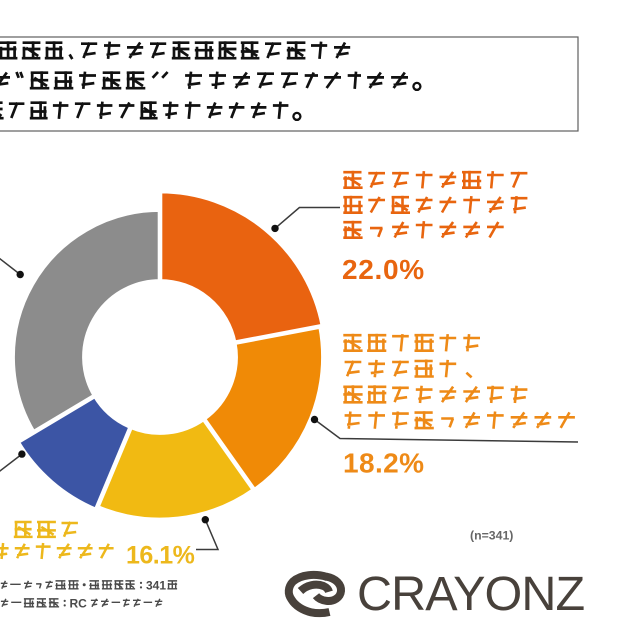 The height and width of the screenshot is (640, 640). Describe the element at coordinates (491, 536) in the screenshot. I see `svg-text: (n=341)` at that location.